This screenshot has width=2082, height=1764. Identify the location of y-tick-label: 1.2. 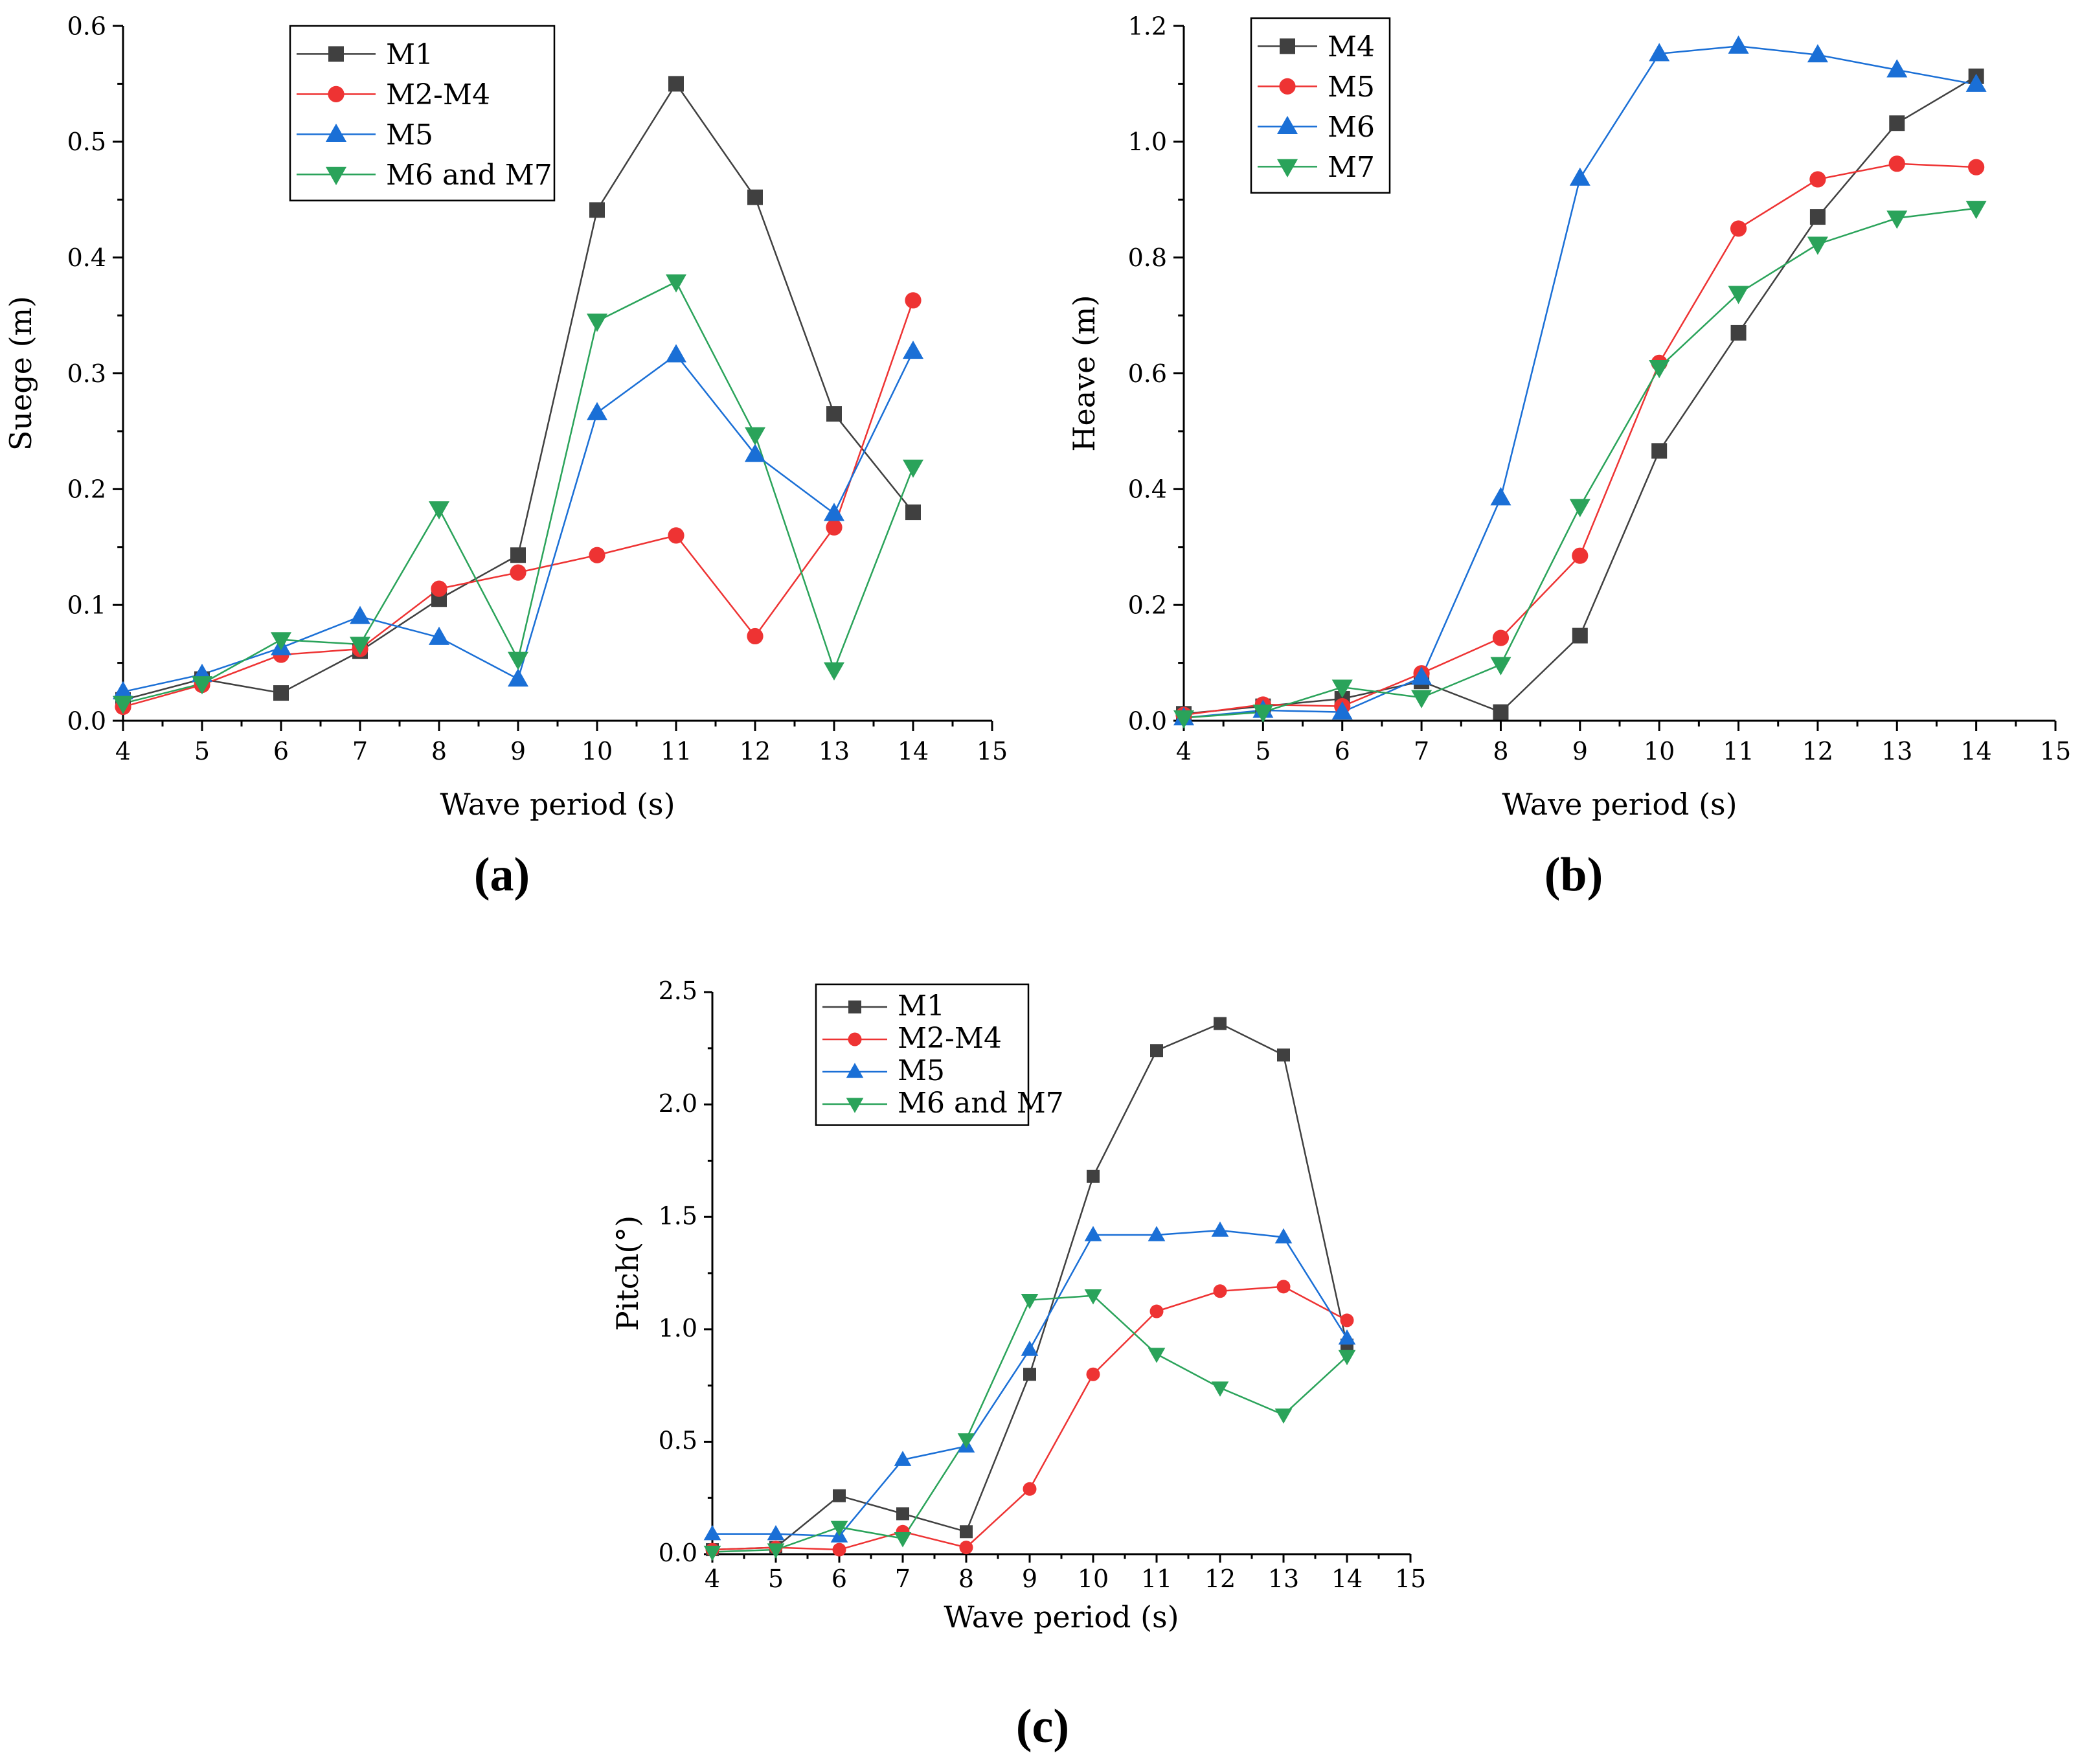
(1147, 26).